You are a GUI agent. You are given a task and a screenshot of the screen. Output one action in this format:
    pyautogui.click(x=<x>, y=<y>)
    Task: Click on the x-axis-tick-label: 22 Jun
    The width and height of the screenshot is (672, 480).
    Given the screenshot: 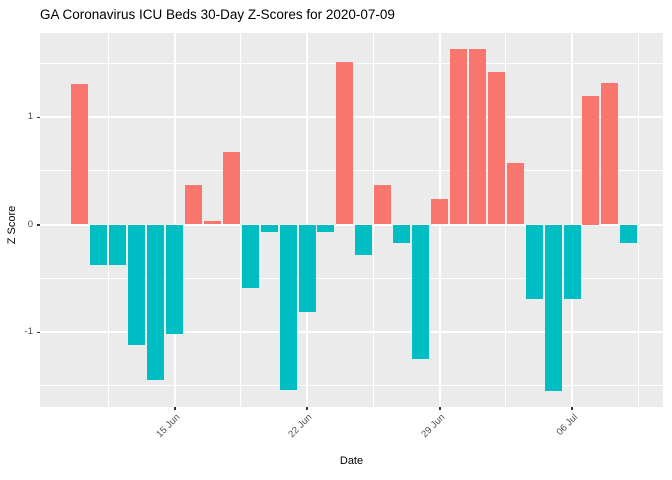 What is the action you would take?
    pyautogui.click(x=300, y=426)
    